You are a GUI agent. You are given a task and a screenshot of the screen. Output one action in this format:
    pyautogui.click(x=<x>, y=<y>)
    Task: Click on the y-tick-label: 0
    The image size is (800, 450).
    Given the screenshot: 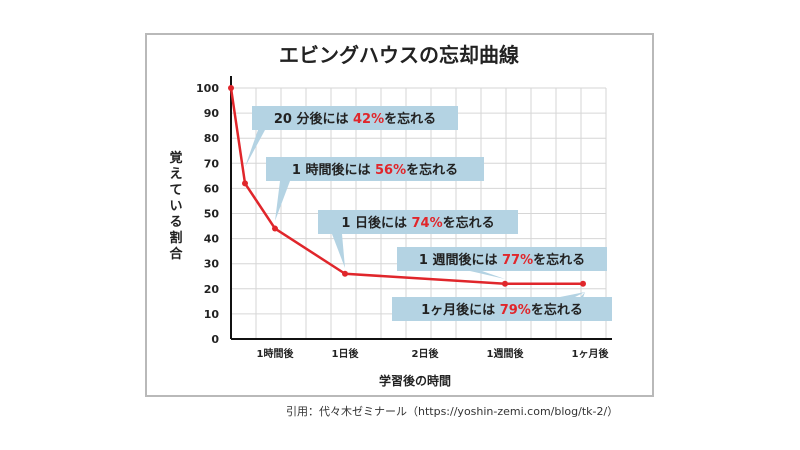 What is the action you would take?
    pyautogui.click(x=215, y=339)
    